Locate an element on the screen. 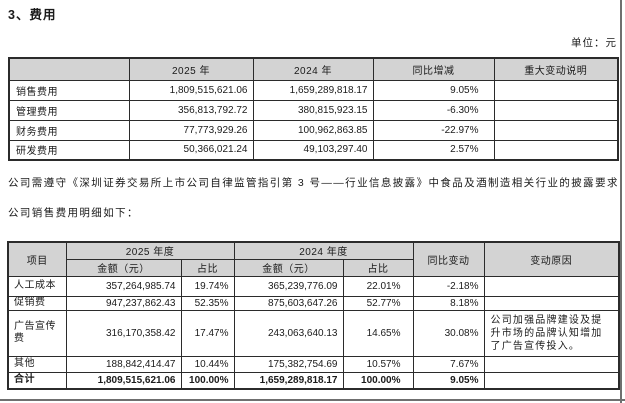 This screenshot has height=403, width=625. ratio-2024-cell: 14.65% is located at coordinates (378, 333).